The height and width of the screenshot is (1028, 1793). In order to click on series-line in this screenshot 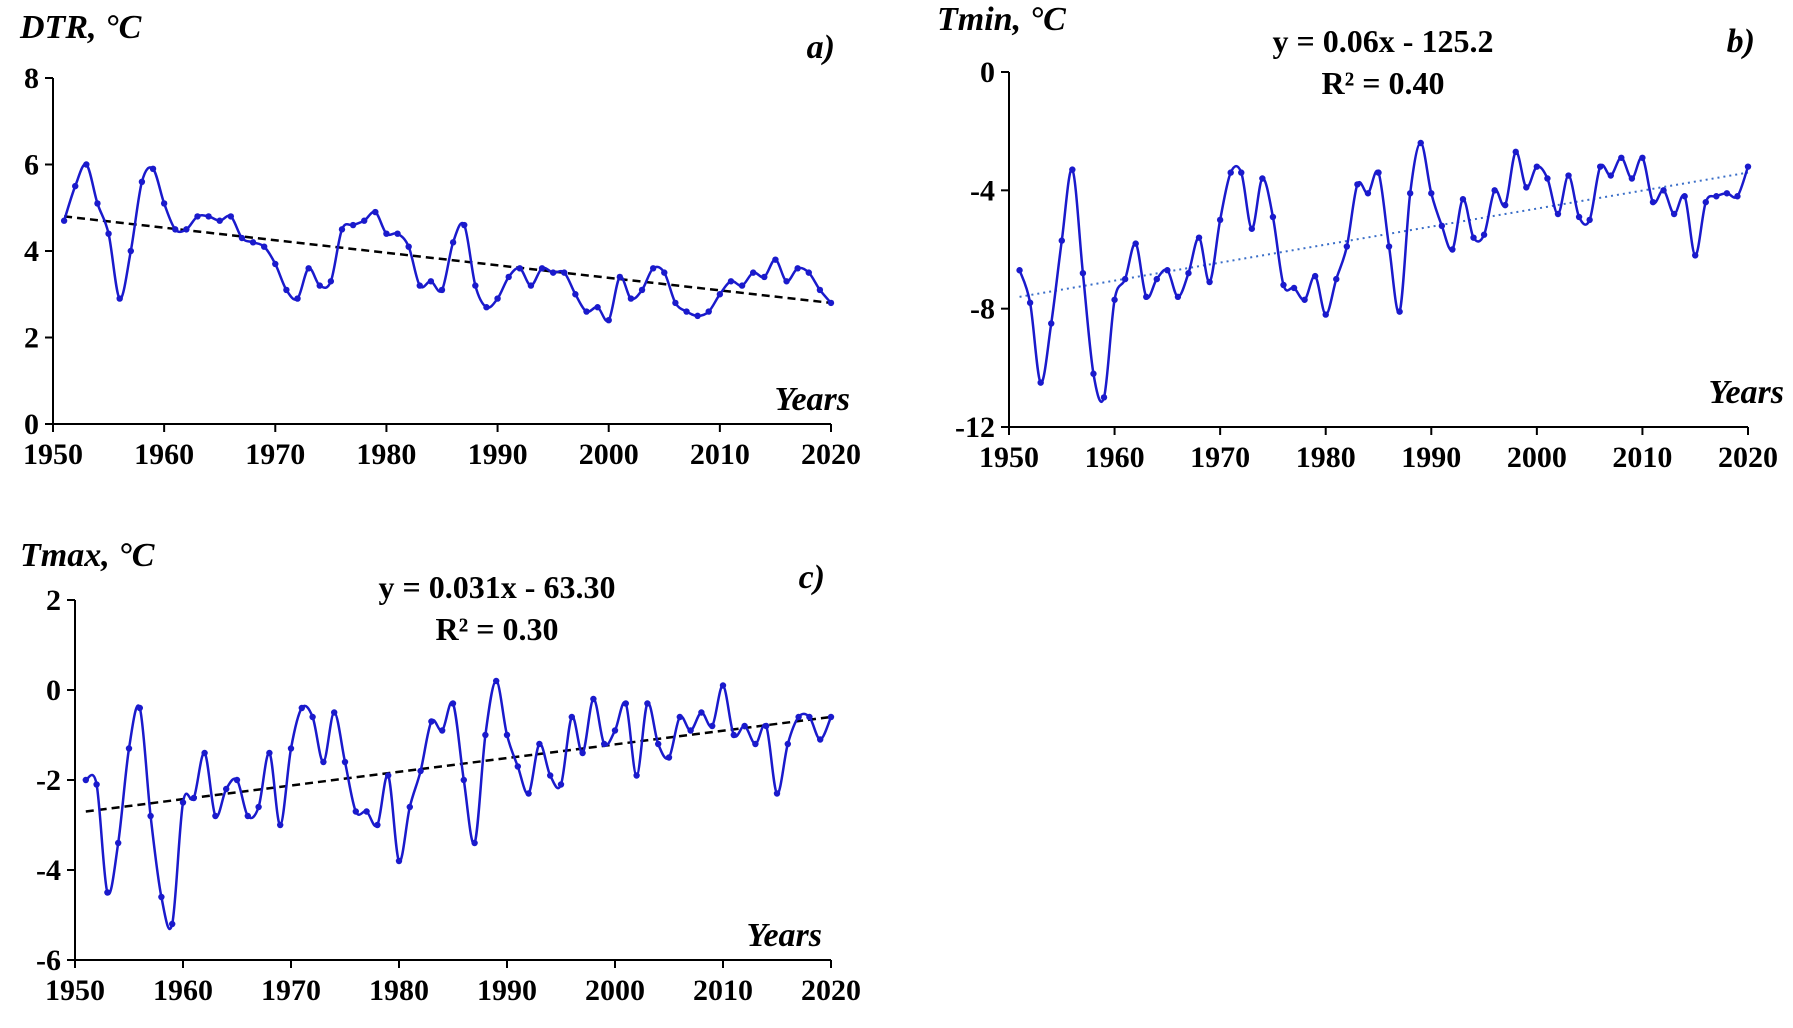, I will do `click(447, 242)`.